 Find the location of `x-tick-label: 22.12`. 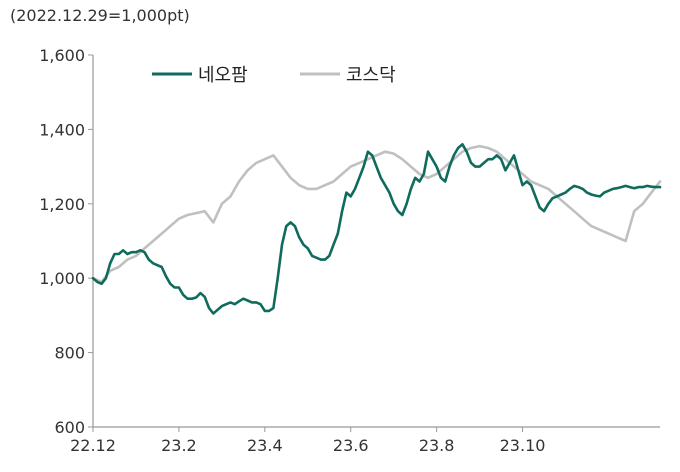

x-tick-label: 22.12 is located at coordinates (93, 445).